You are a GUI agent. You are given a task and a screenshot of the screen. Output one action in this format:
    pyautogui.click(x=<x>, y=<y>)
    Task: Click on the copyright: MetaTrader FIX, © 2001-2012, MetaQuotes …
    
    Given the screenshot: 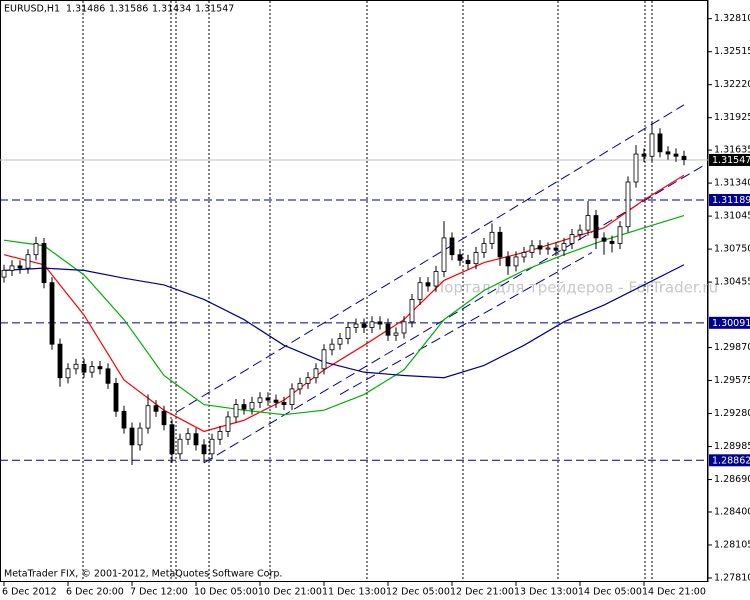 What is the action you would take?
    pyautogui.click(x=143, y=574)
    